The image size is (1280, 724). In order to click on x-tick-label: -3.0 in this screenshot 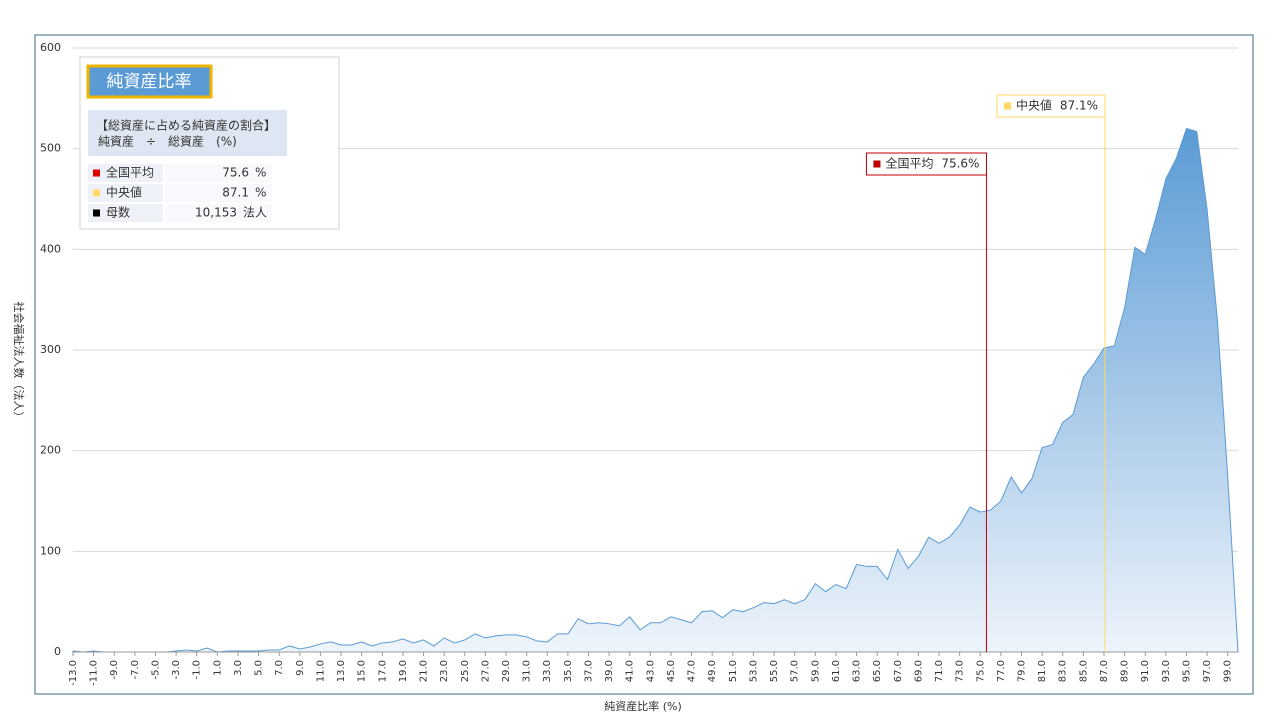, I will do `click(176, 670)`.